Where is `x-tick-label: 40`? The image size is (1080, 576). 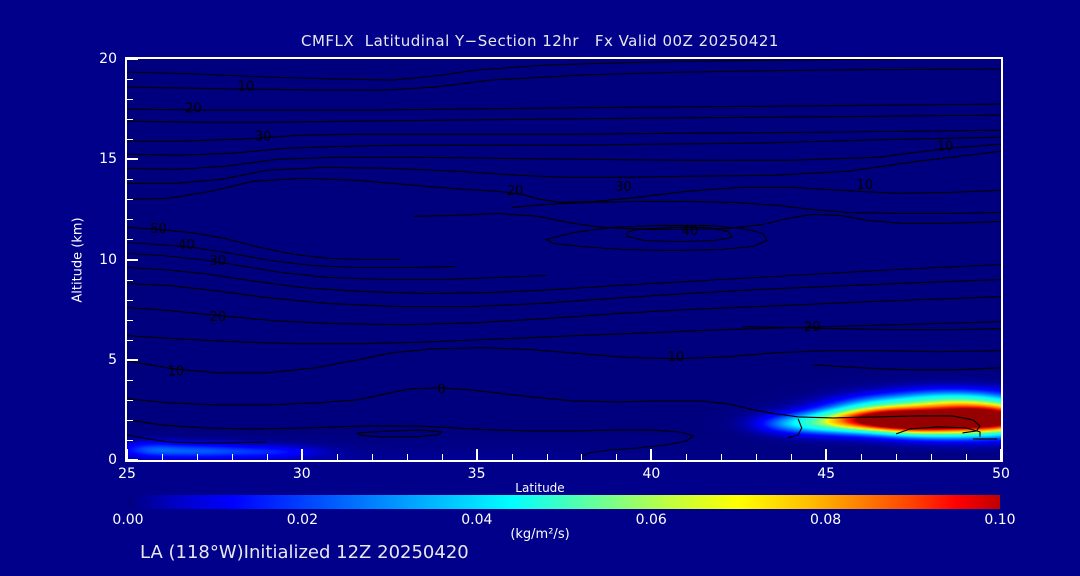
x-tick-label: 40 is located at coordinates (651, 474).